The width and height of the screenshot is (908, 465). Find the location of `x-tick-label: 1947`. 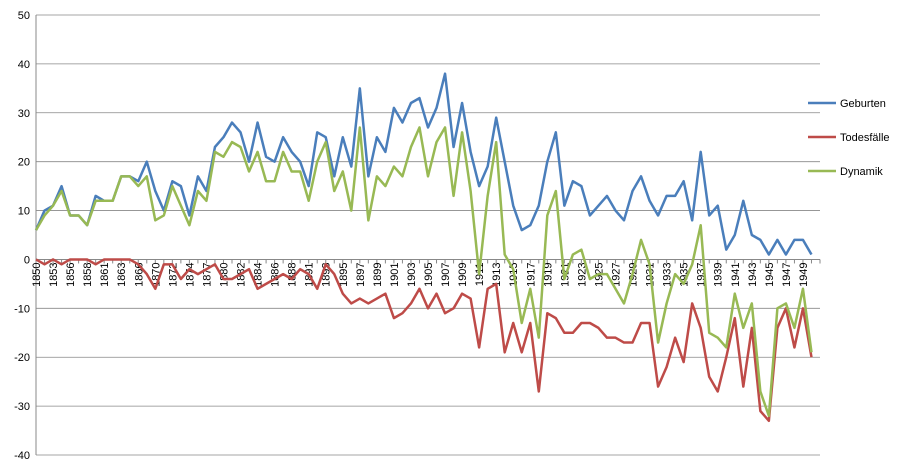

x-tick-label: 1947 is located at coordinates (787, 274).